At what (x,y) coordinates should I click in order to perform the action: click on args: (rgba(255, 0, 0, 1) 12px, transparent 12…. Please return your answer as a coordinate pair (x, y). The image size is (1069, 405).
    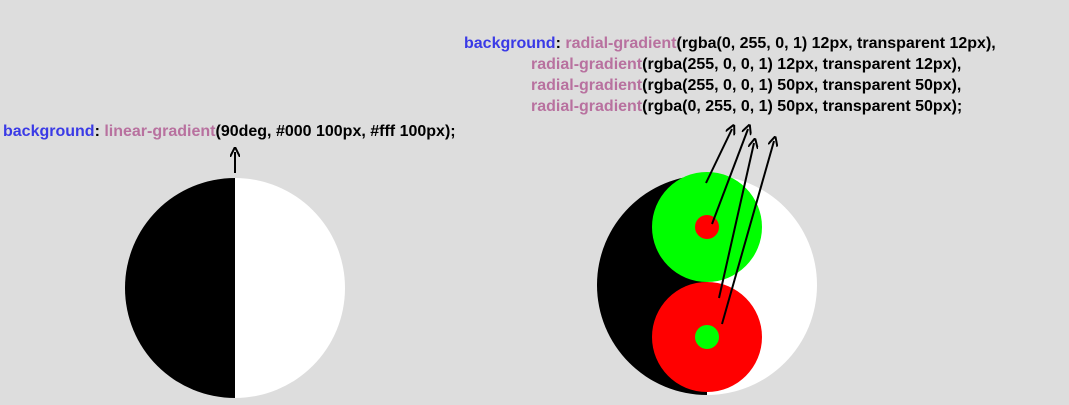
    Looking at the image, I should click on (802, 64).